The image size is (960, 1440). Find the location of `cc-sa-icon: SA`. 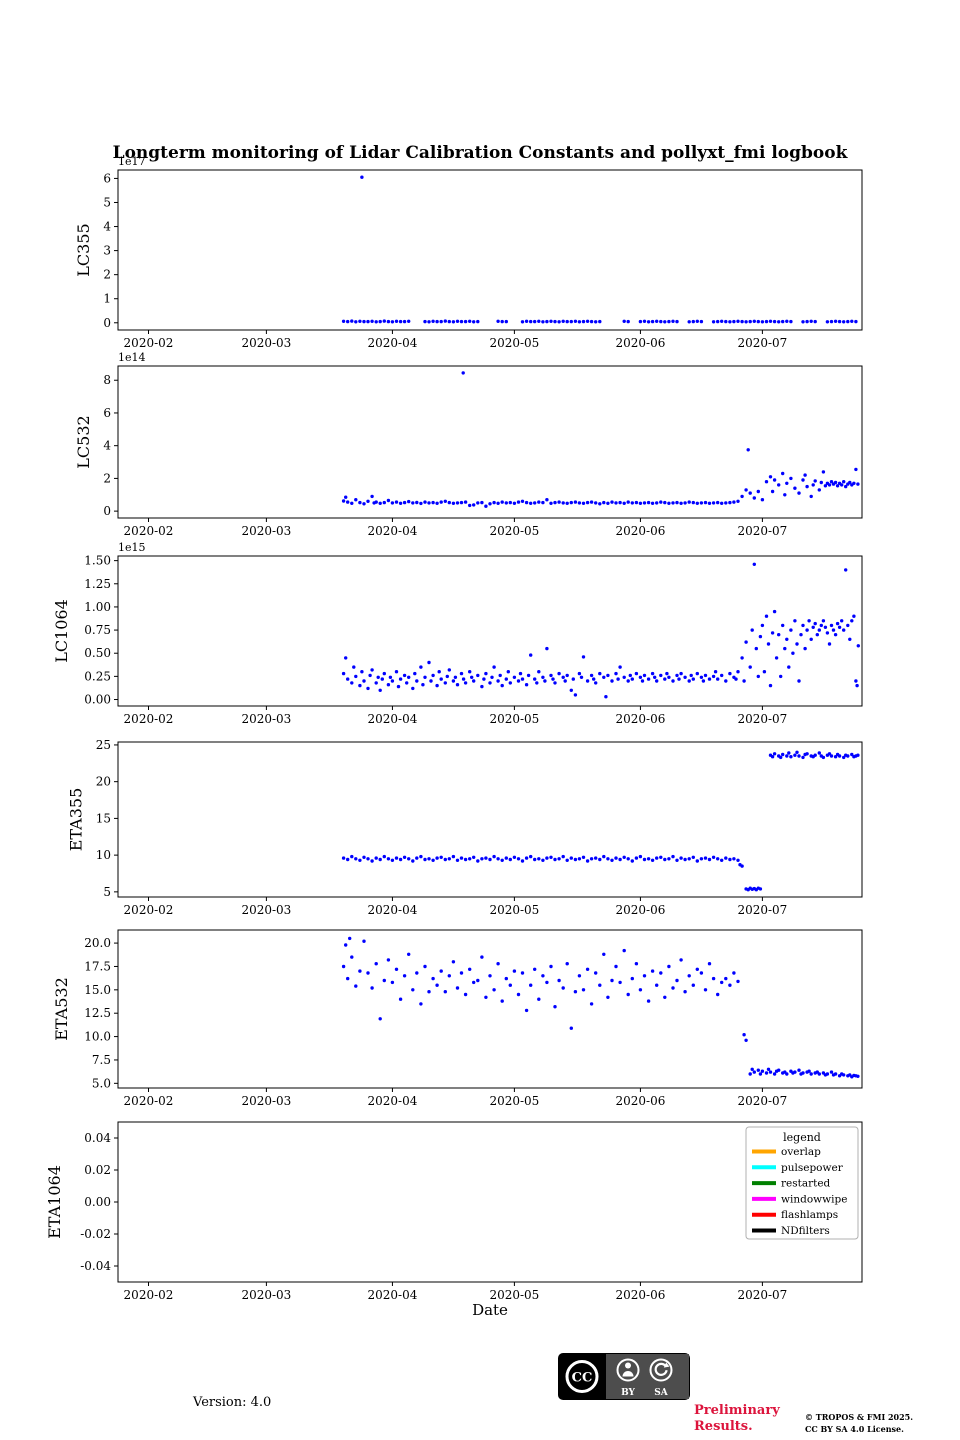

cc-sa-icon: SA is located at coordinates (661, 1378).